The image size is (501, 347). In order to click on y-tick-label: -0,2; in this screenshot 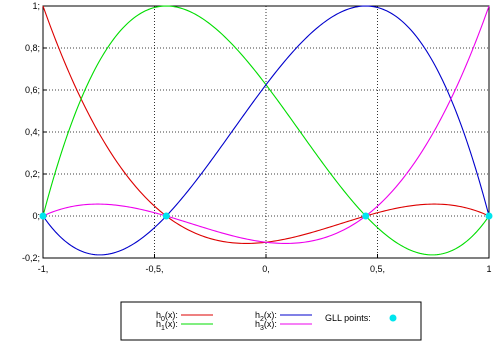, I will do `click(31, 258)`.